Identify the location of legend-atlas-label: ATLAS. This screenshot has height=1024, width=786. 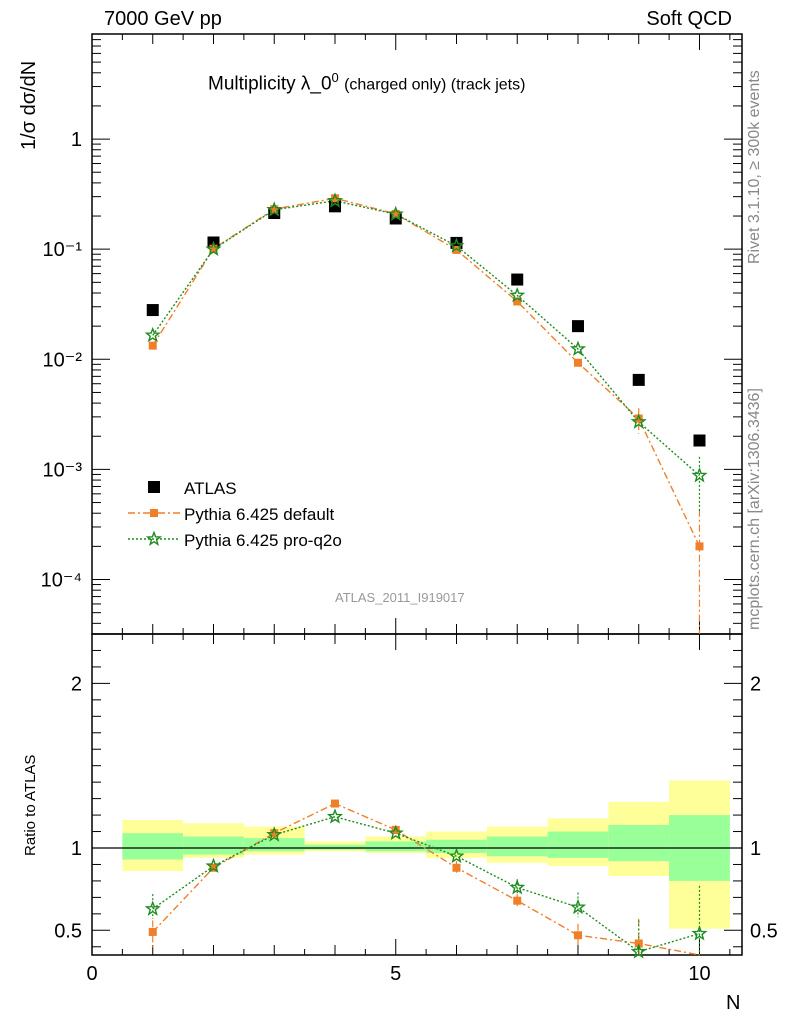
(210, 488).